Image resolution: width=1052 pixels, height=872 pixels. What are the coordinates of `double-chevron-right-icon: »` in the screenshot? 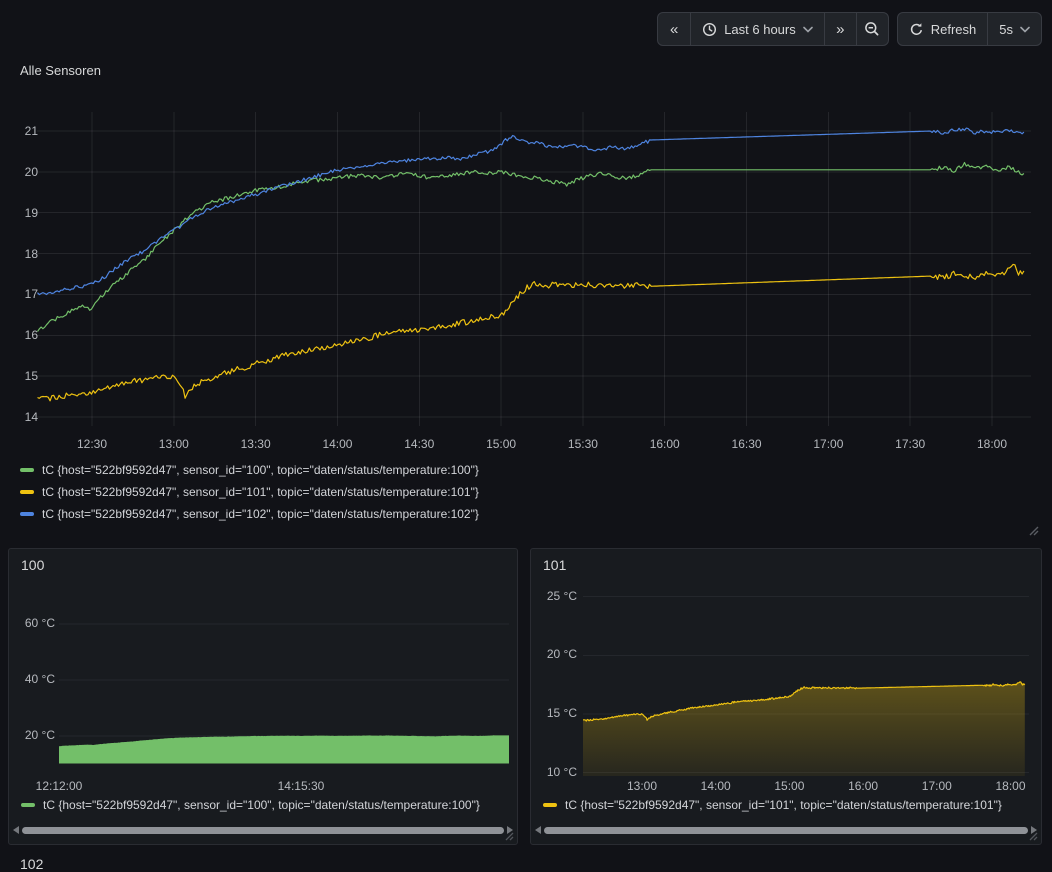 It's located at (840, 29).